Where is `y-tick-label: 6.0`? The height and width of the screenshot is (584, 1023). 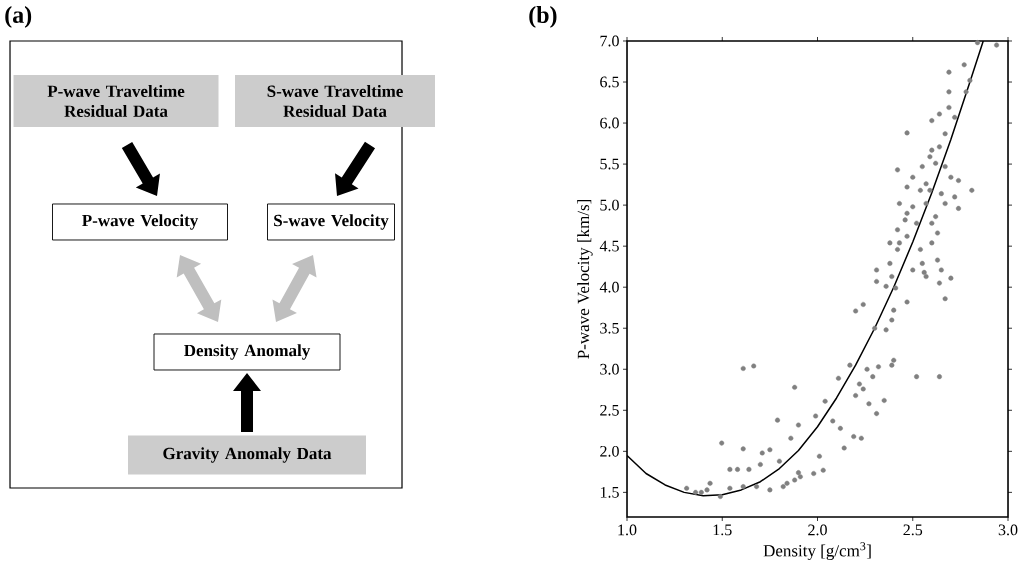
y-tick-label: 6.0 is located at coordinates (609, 123).